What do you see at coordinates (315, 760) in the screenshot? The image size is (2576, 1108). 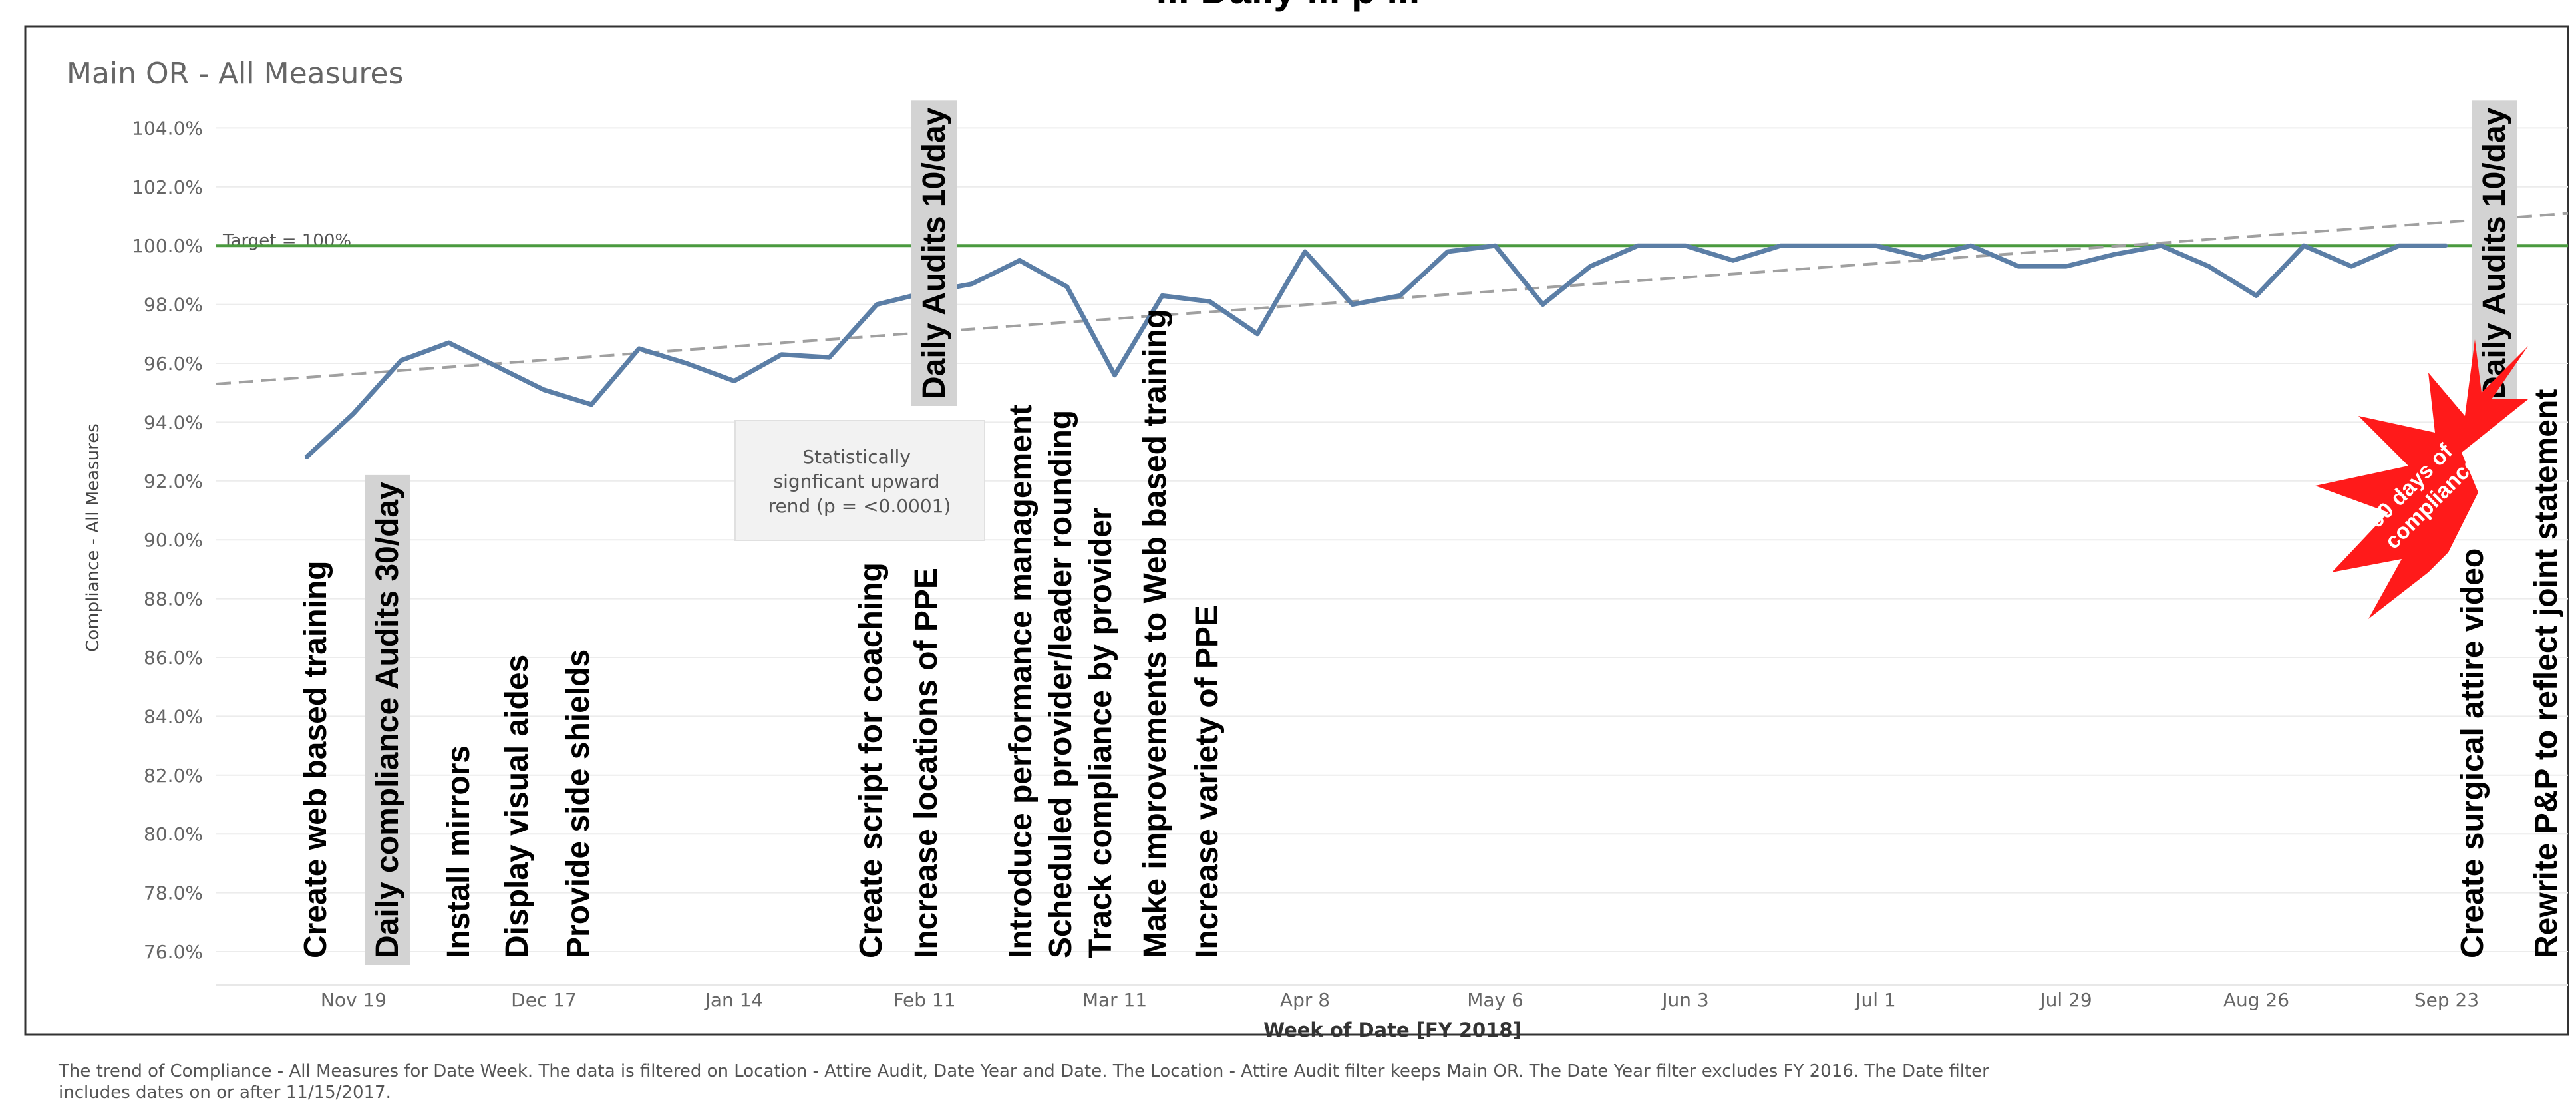 I see `event-label: Create web based training` at bounding box center [315, 760].